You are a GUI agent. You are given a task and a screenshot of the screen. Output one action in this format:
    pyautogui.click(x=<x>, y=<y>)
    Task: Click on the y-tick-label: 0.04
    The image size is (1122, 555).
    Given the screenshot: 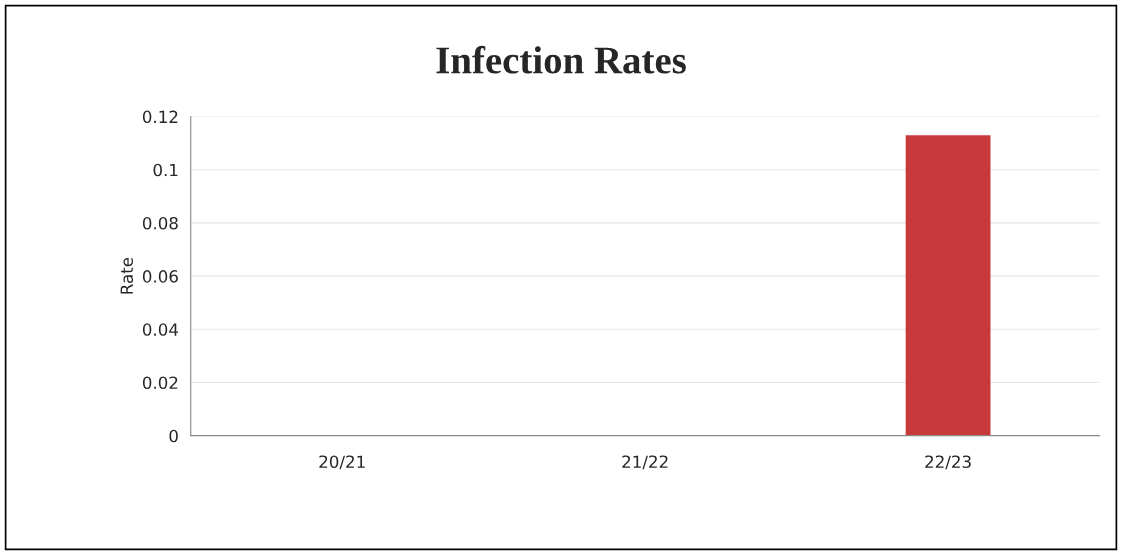 What is the action you would take?
    pyautogui.click(x=160, y=329)
    